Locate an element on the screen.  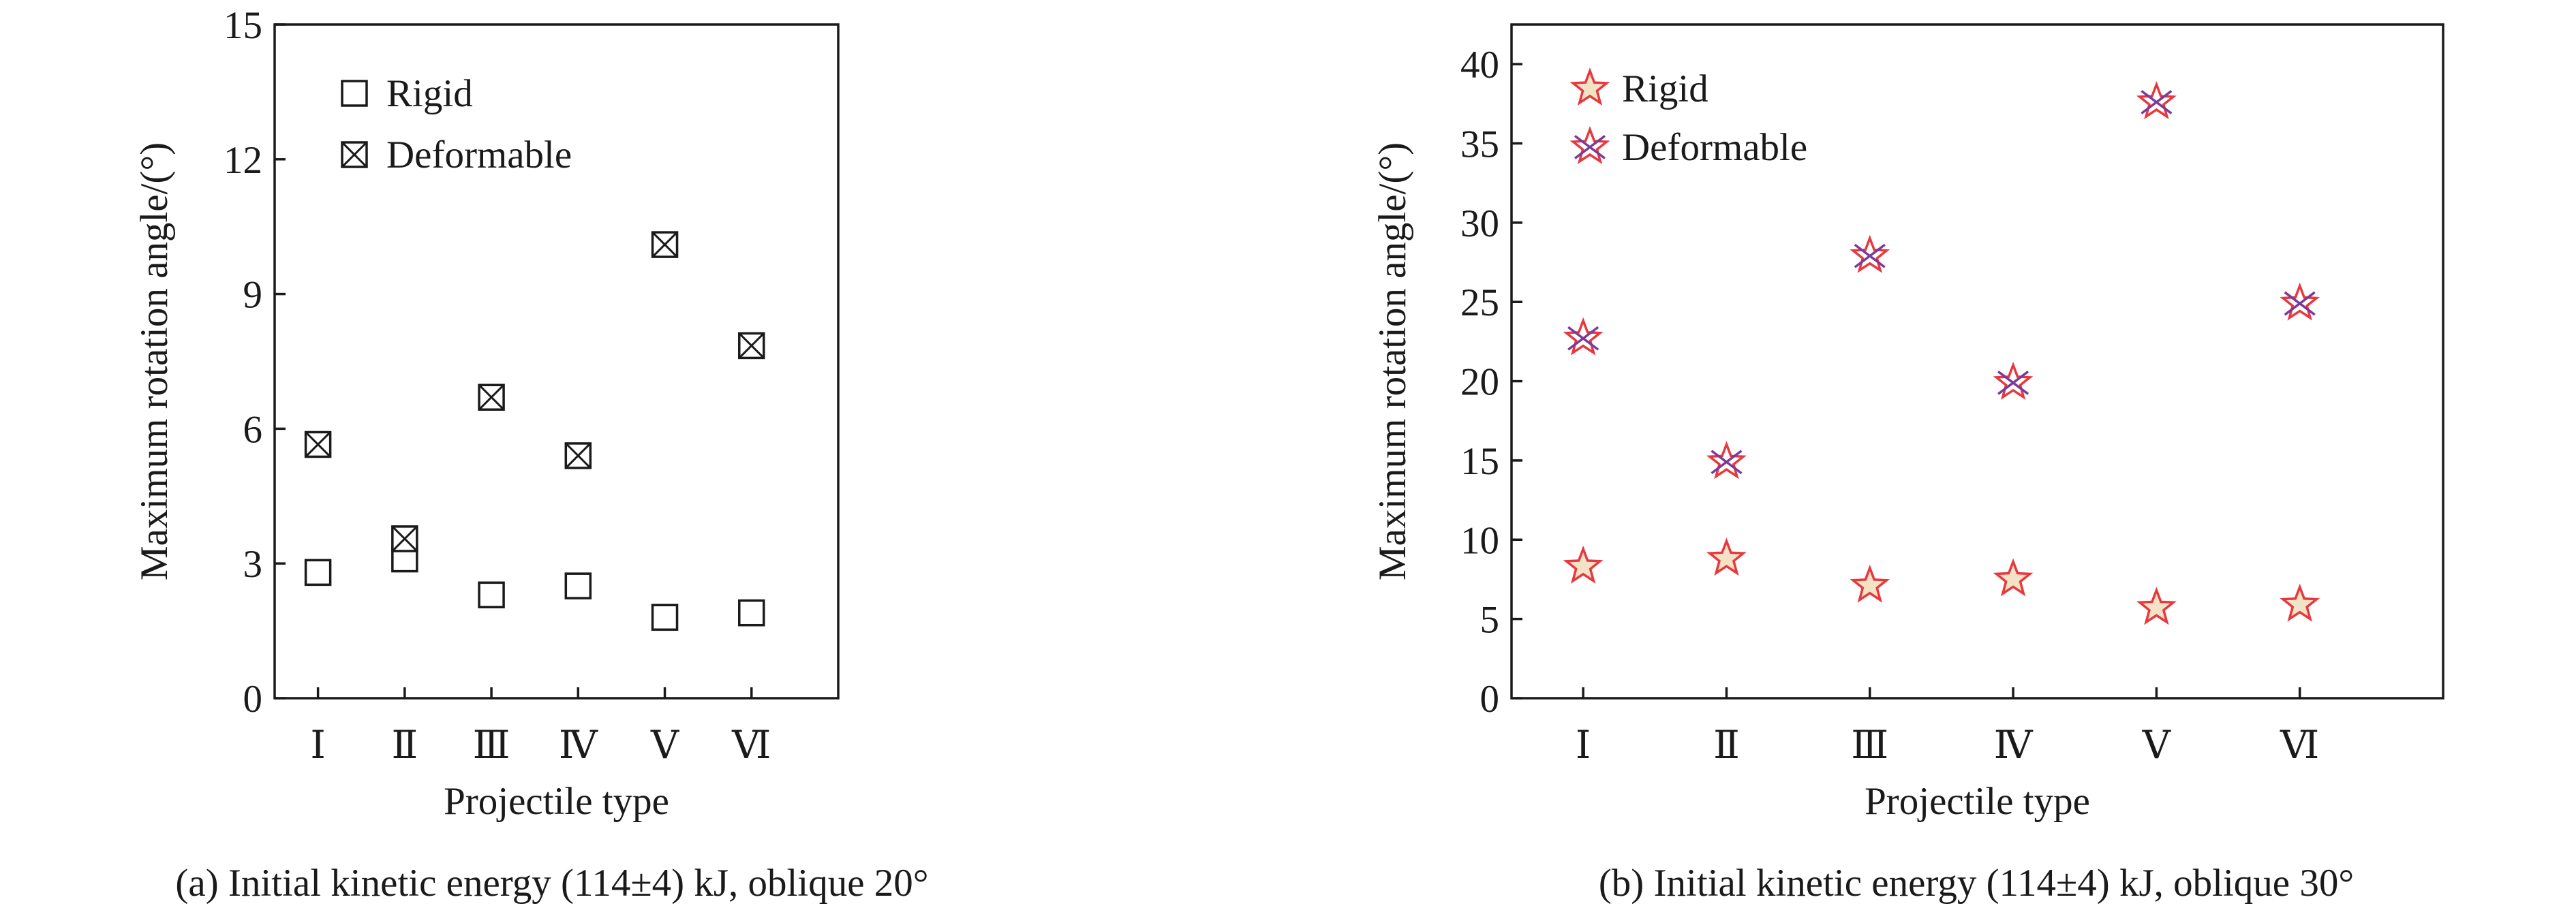
y-tick-label: 12 is located at coordinates (243, 160).